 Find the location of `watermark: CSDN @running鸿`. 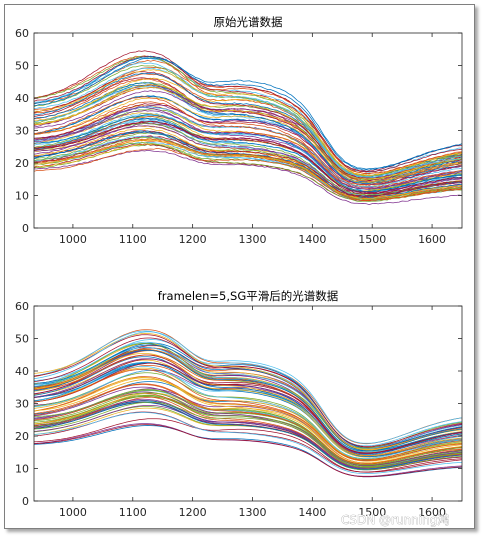

watermark: CSDN @running鸿 is located at coordinates (395, 520).